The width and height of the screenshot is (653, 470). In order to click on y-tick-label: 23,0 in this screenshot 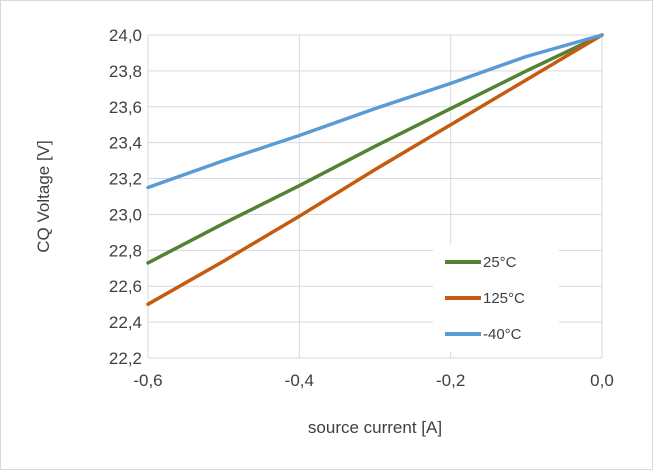, I will do `click(125, 214)`.